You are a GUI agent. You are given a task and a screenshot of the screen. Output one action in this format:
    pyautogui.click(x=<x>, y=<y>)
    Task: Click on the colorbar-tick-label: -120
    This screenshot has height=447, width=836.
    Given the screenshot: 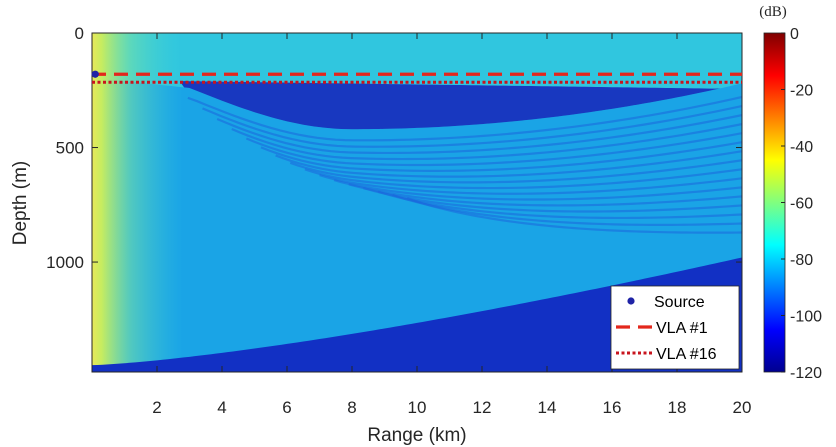 What is the action you would take?
    pyautogui.click(x=806, y=373)
    